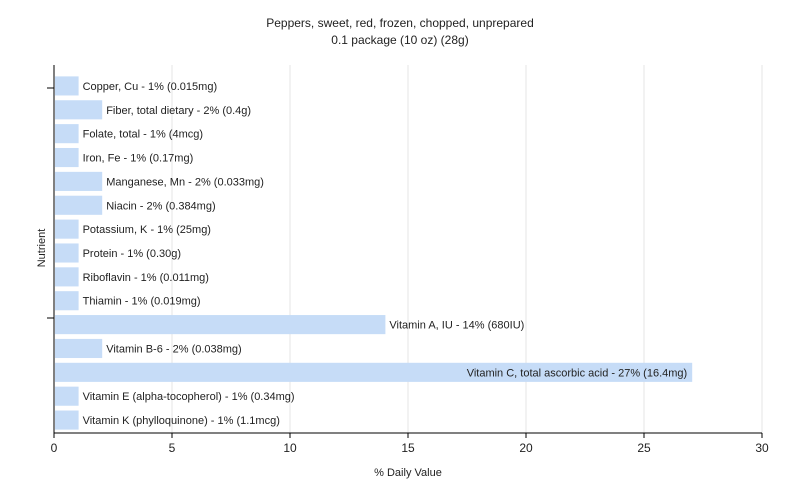 This screenshot has height=500, width=800. Describe the element at coordinates (54, 448) in the screenshot. I see `x-tick-label: 0` at that location.